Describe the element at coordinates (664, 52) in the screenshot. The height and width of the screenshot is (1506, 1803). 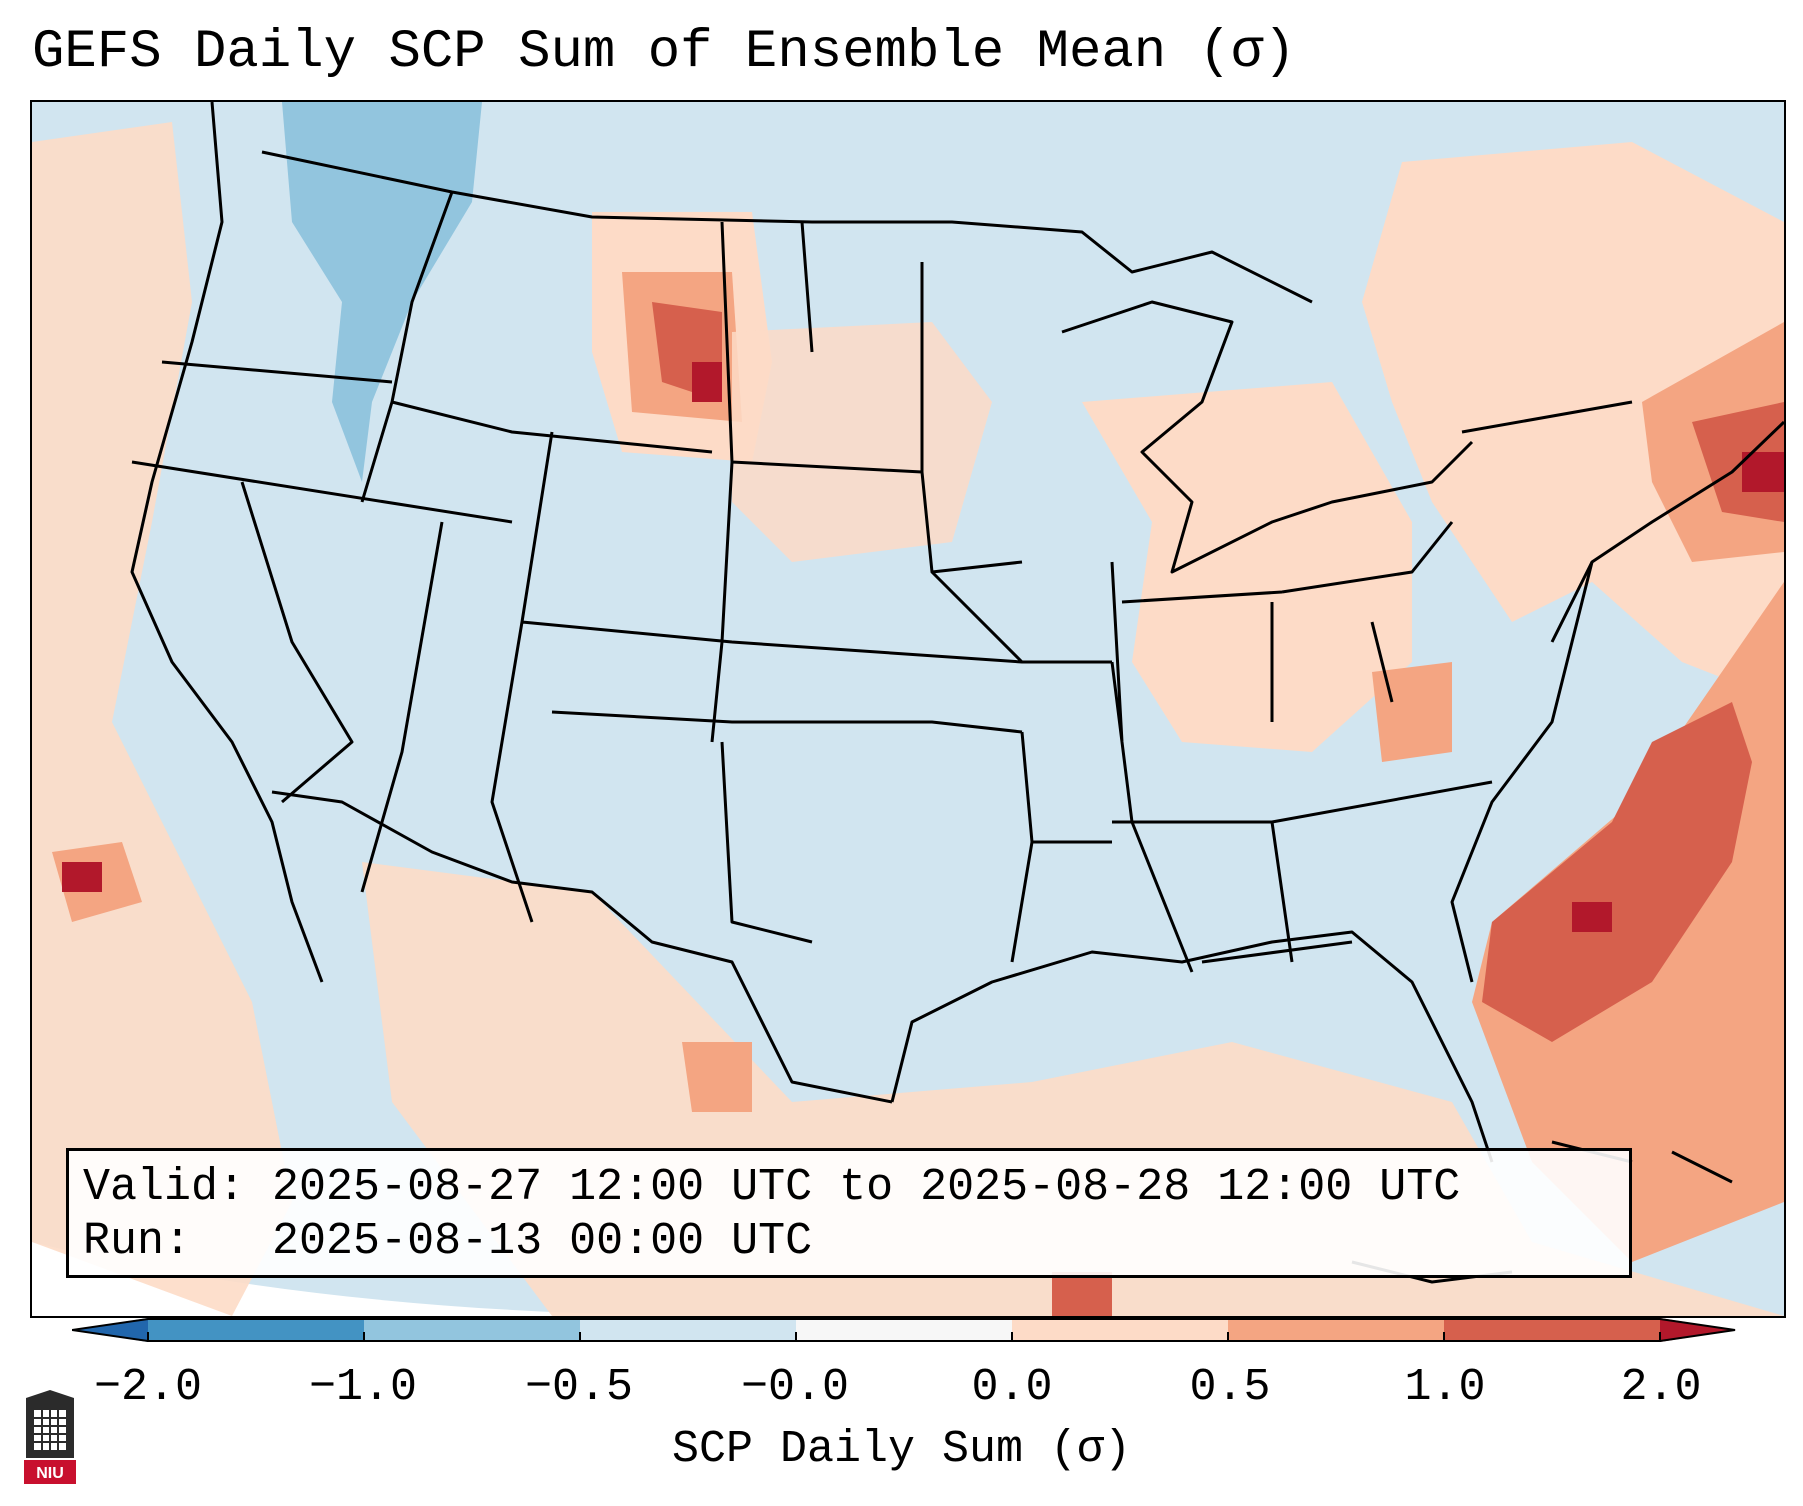
I see `map-title: GEFS Daily SCP Sum of Ensemble Mean (σ)` at that location.